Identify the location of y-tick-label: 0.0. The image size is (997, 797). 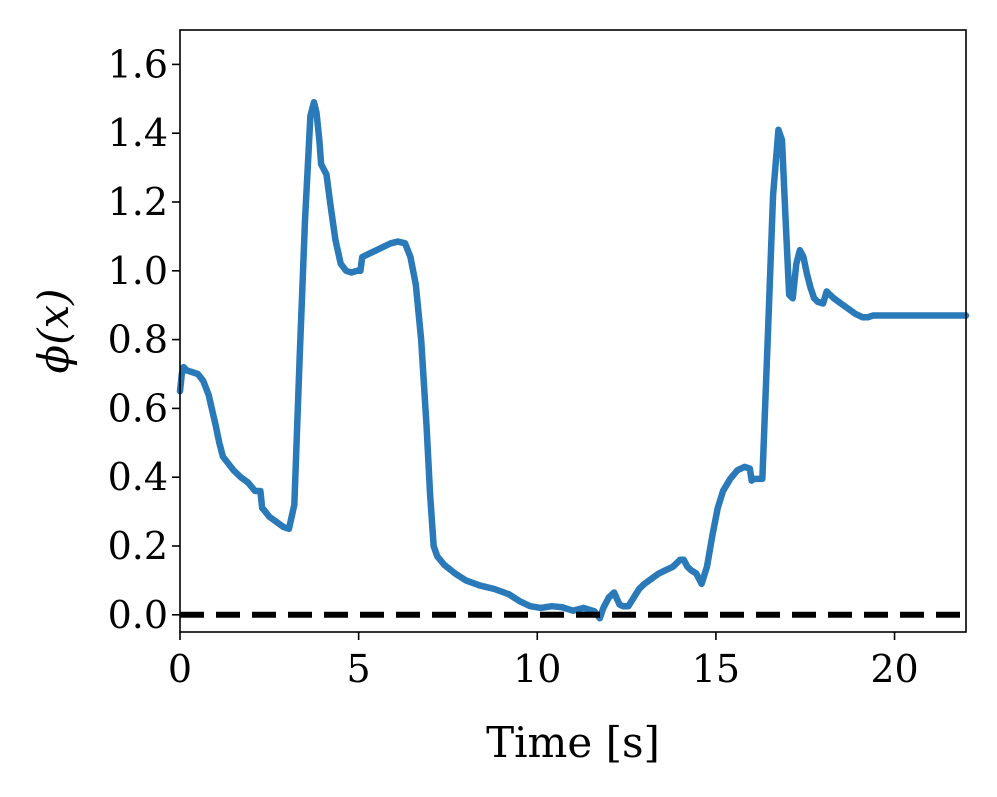
(138, 615).